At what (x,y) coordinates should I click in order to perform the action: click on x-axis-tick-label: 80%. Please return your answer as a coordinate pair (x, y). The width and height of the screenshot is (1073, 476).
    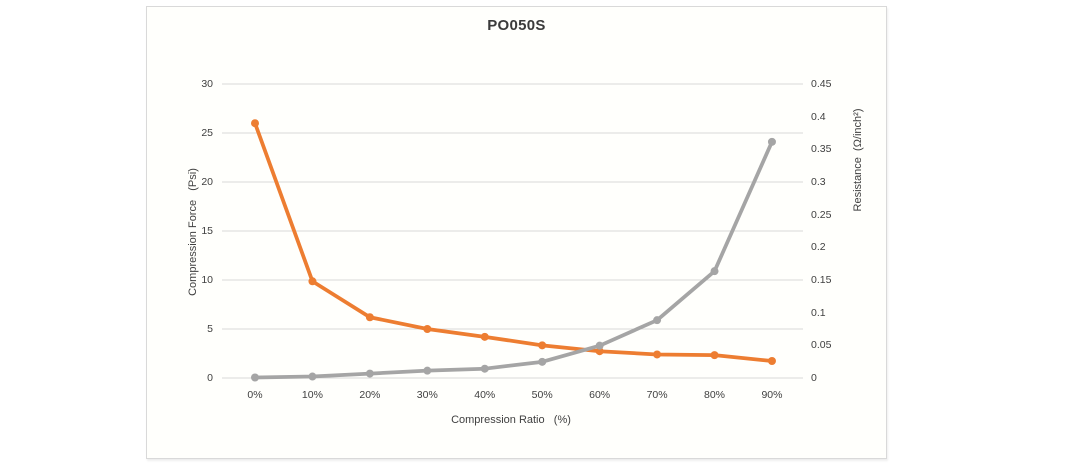
    Looking at the image, I should click on (715, 395).